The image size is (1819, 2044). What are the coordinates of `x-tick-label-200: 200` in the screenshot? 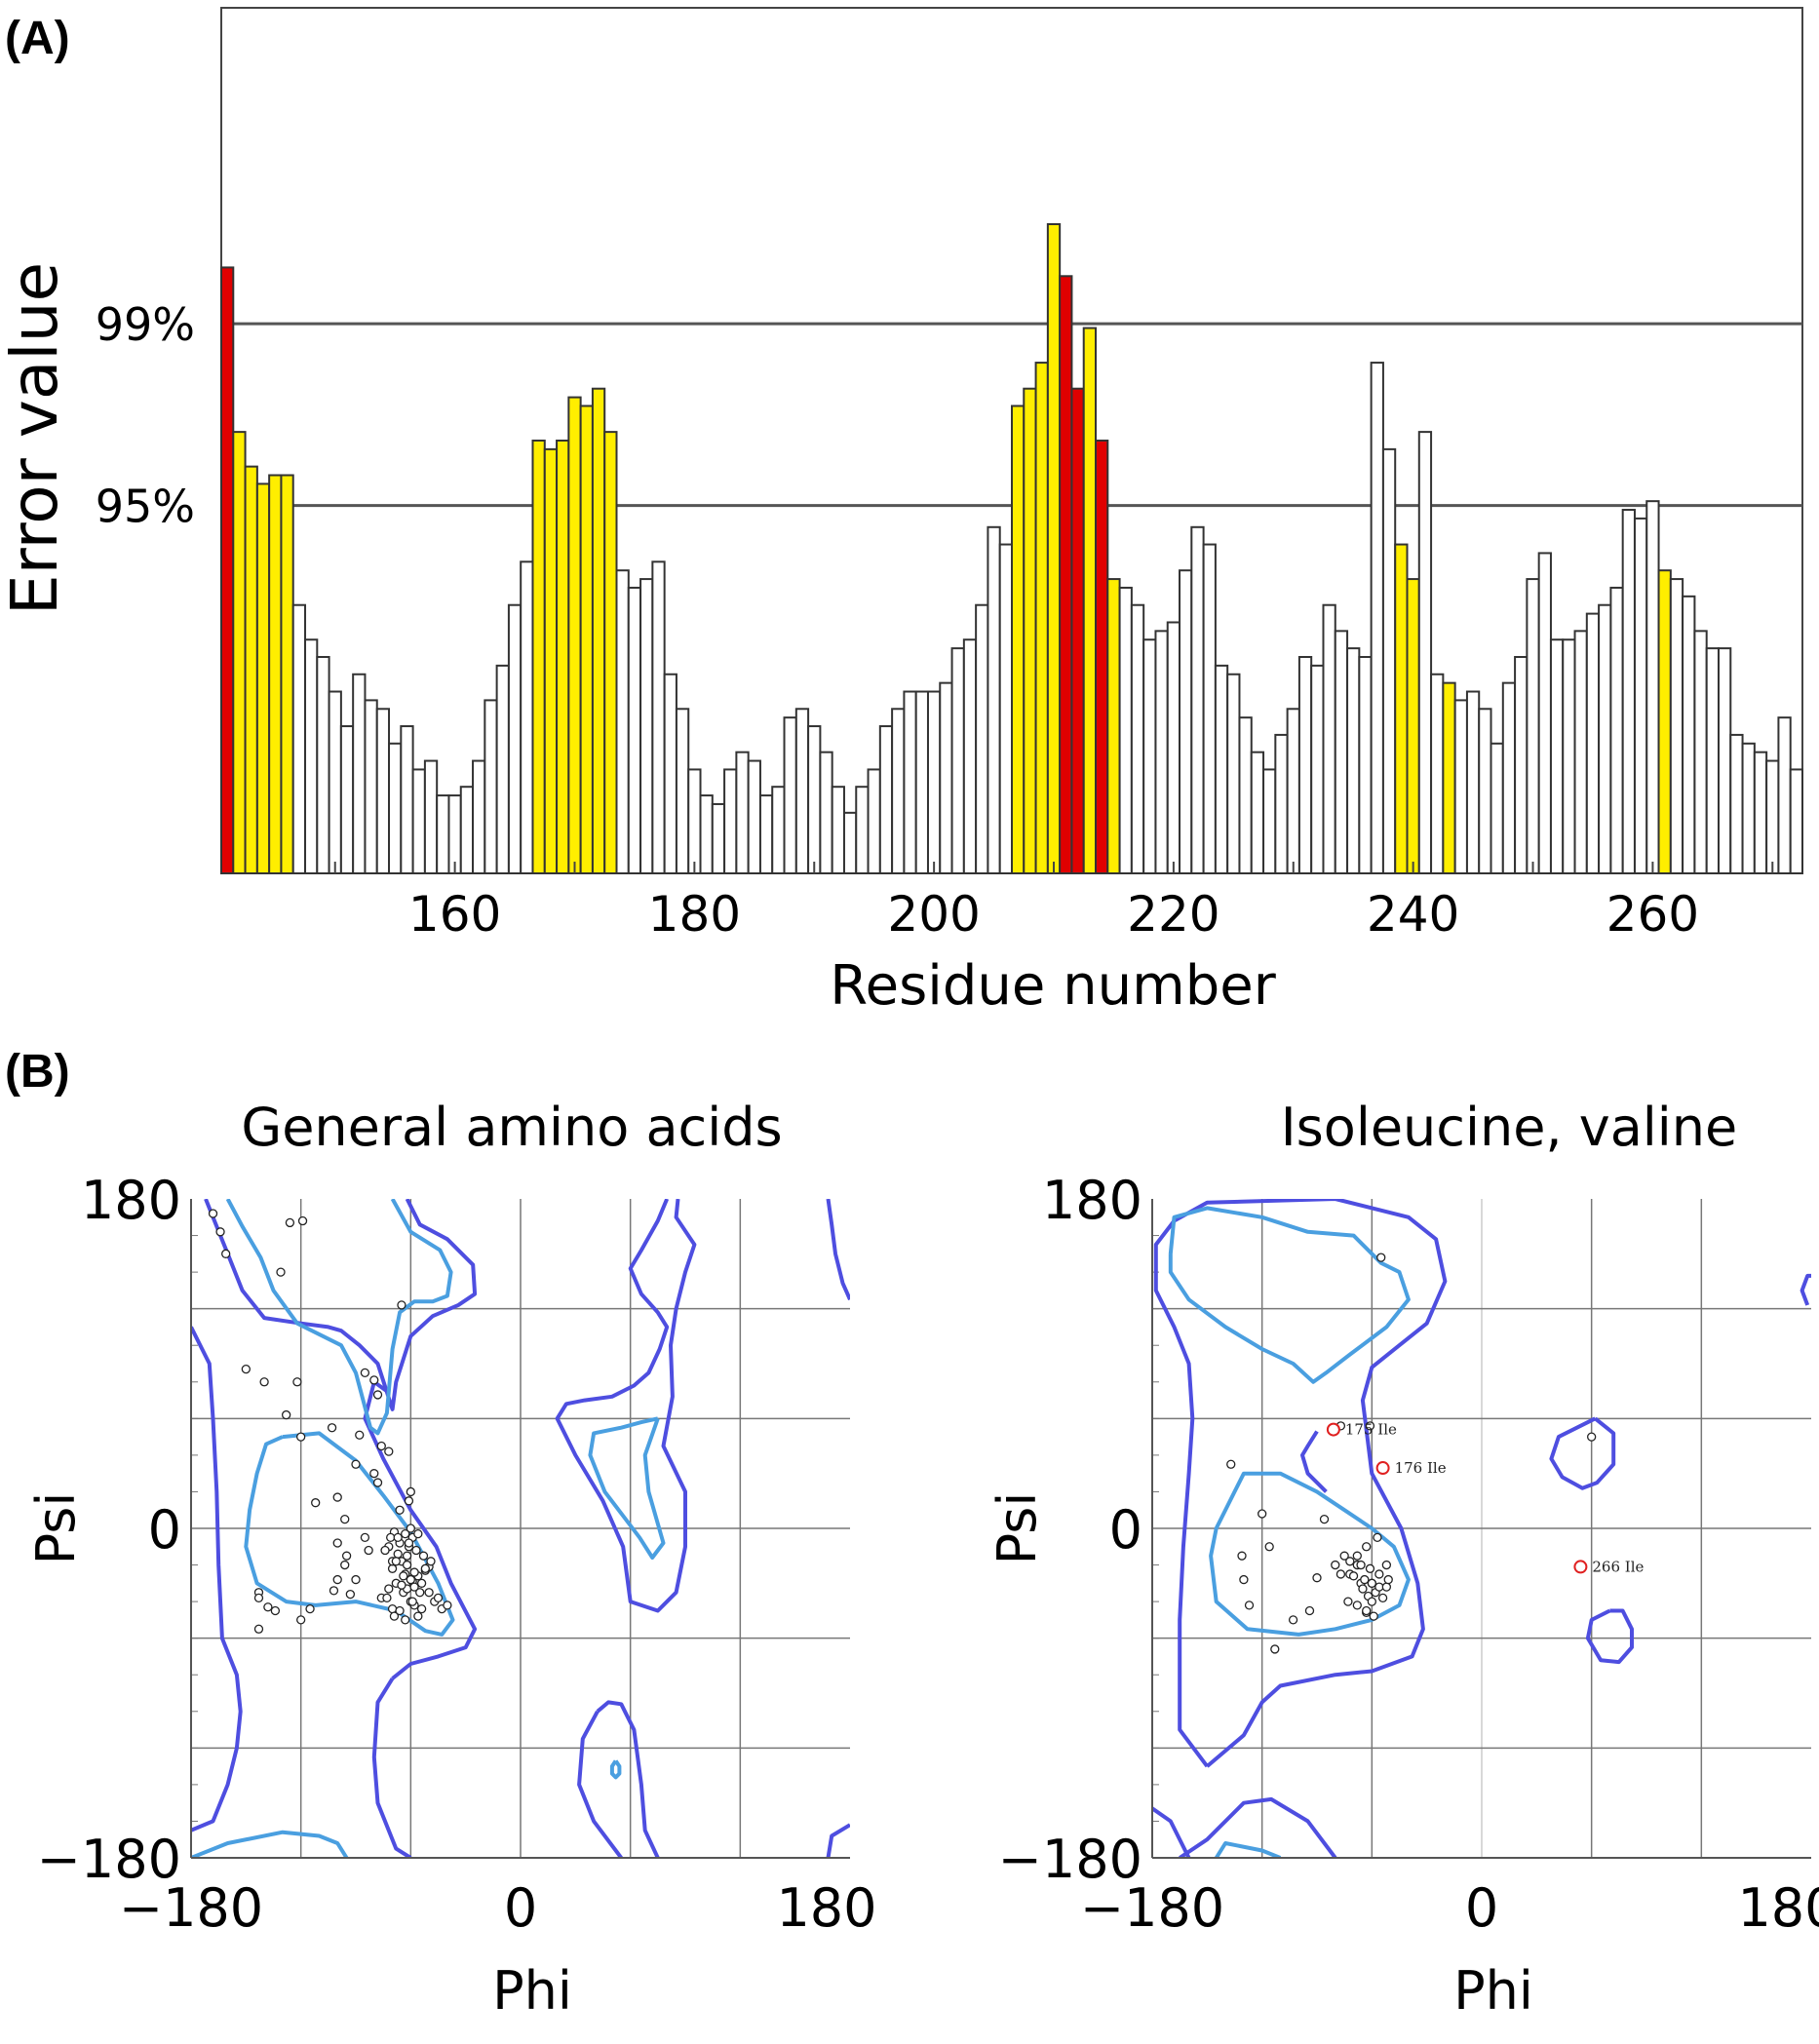 It's located at (933, 914).